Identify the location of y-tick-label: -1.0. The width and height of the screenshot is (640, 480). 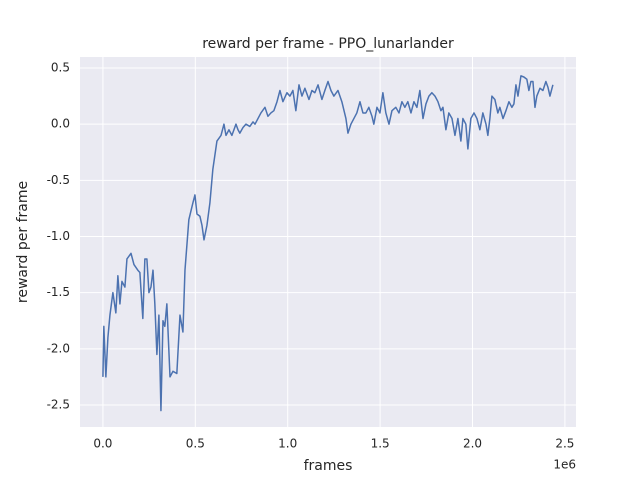
(58, 236).